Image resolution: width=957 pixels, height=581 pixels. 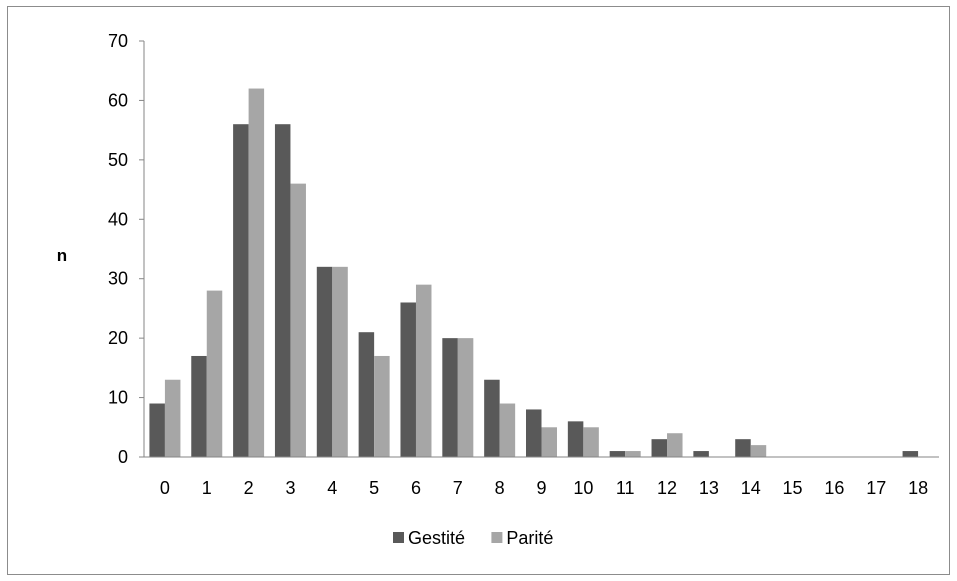 I want to click on y-axis: 0 10 20 30 40 50 60 70, so click(x=126, y=249).